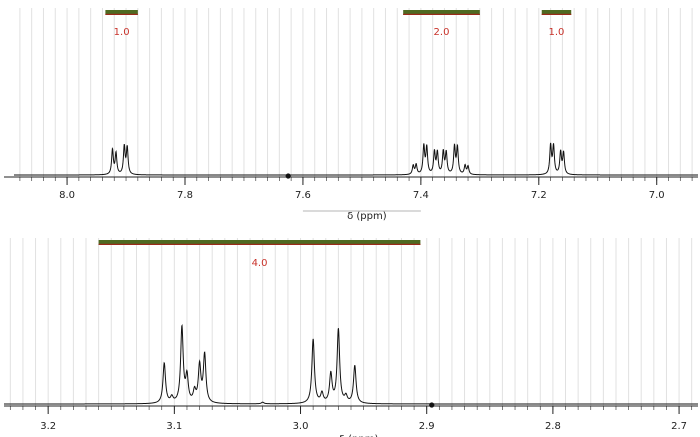  Describe the element at coordinates (303, 195) in the screenshot. I see `tick-label: 7.6` at that location.